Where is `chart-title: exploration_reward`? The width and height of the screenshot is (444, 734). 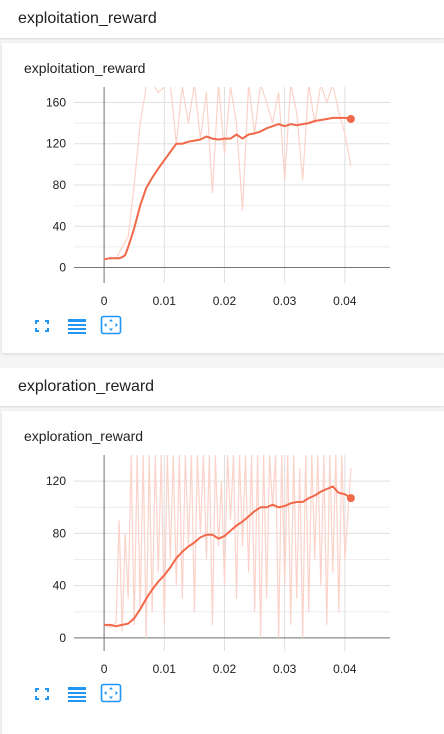
chart-title: exploration_reward is located at coordinates (84, 436).